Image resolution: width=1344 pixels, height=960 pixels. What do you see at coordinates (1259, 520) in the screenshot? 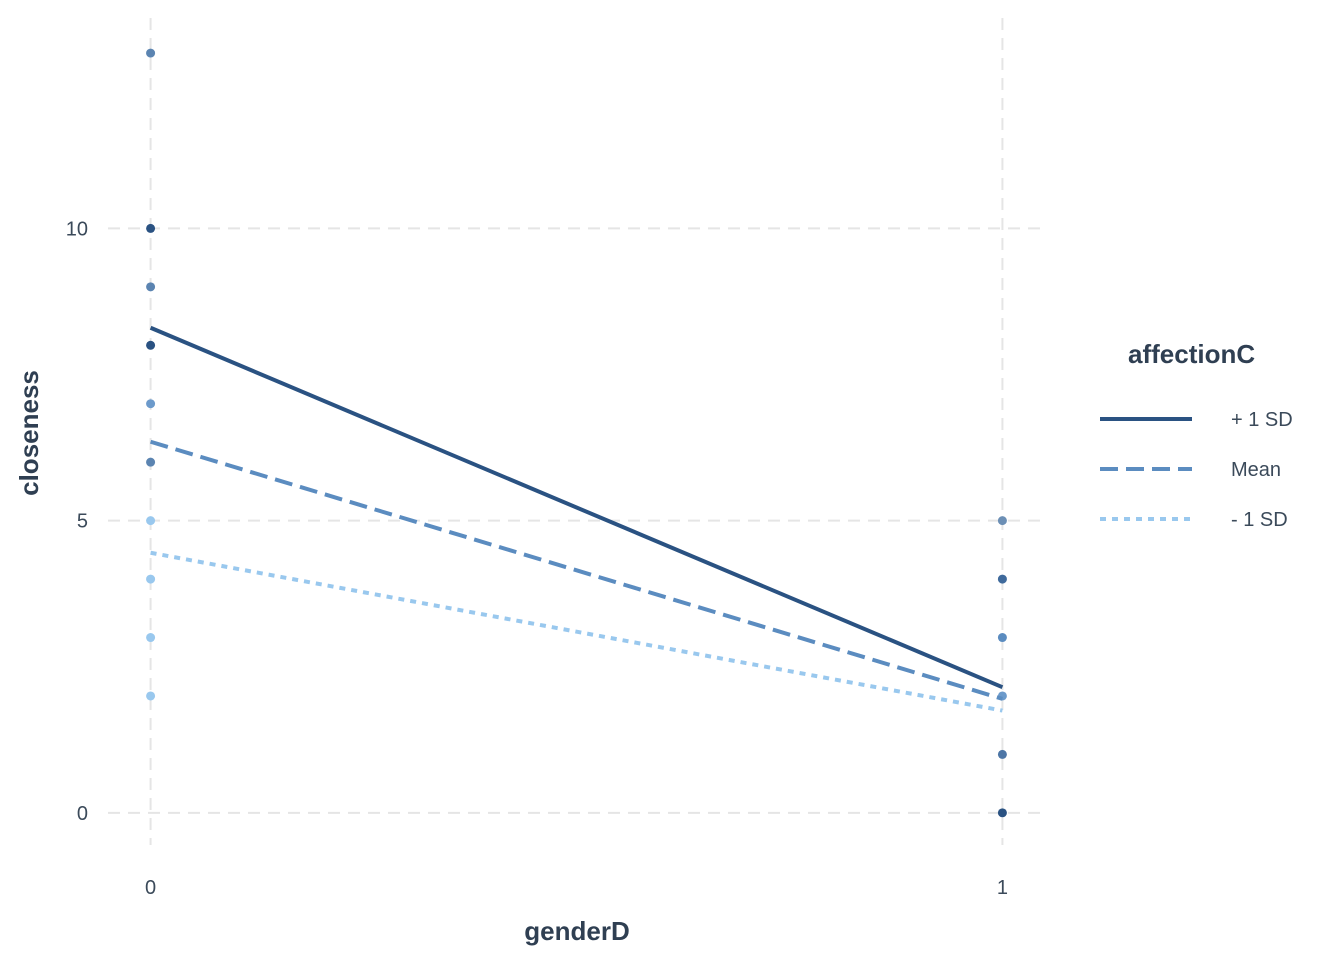
I see `legend-label: - 1 SD` at bounding box center [1259, 520].